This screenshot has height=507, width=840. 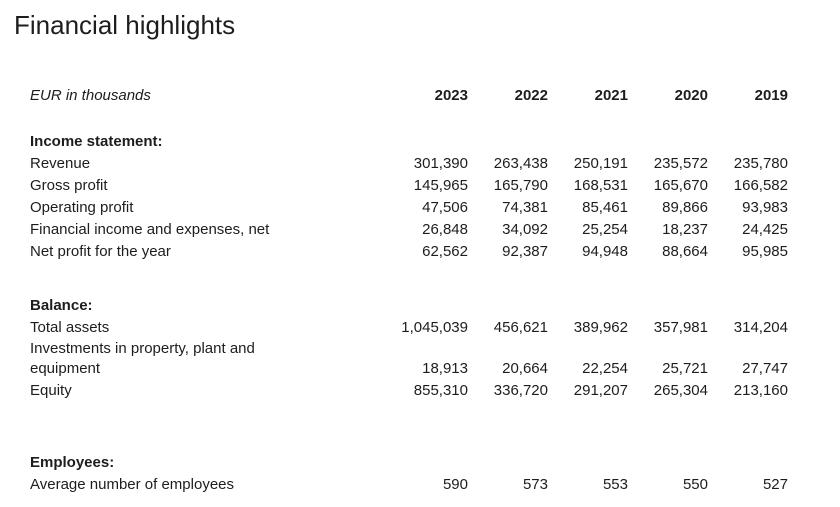 I want to click on cell-value: 27,747, so click(x=765, y=368).